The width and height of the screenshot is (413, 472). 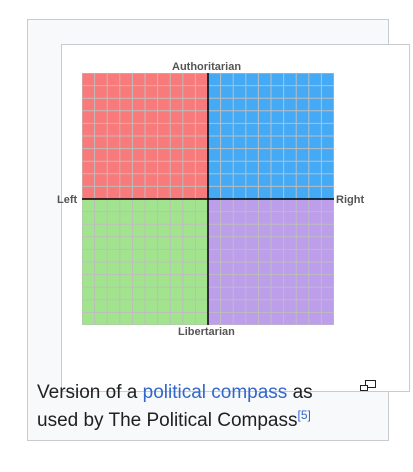 I want to click on axis-label-left: Left, so click(x=67, y=200).